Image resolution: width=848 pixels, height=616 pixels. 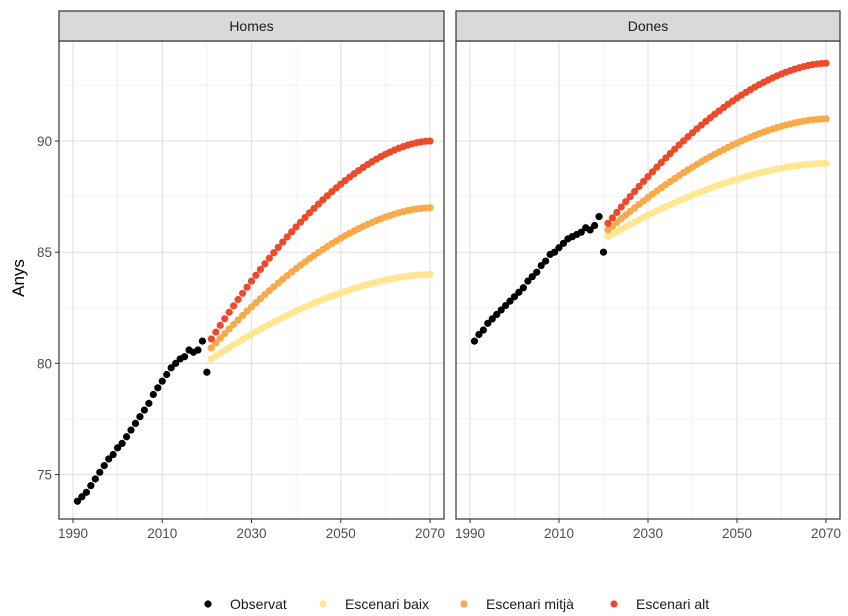 What do you see at coordinates (387, 604) in the screenshot?
I see `legend-label: Escenari baix` at bounding box center [387, 604].